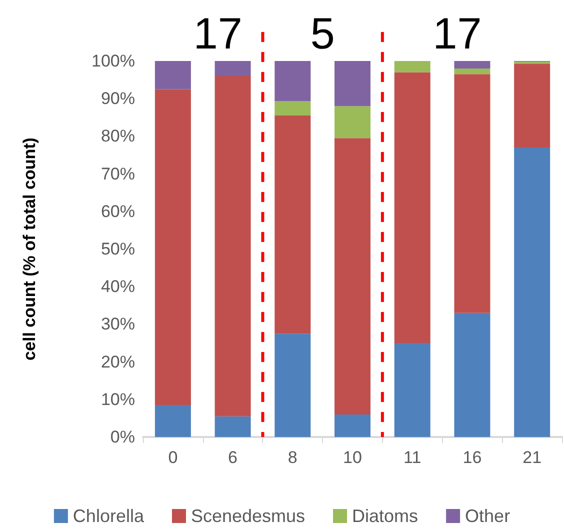 This screenshot has height=530, width=564. What do you see at coordinates (29, 249) in the screenshot?
I see `y-axis-title: cell count (% of total count)` at bounding box center [29, 249].